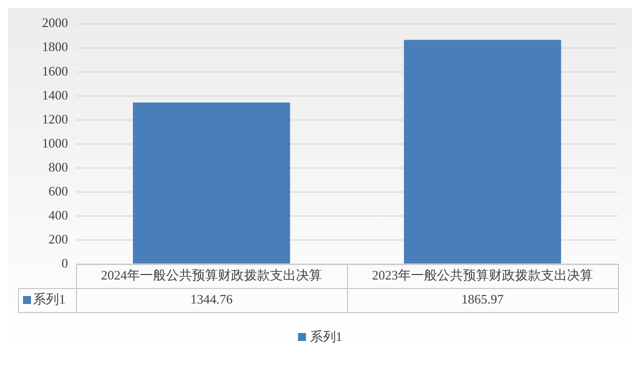 The image size is (640, 365). I want to click on y-tick-label: 800, so click(58, 166).